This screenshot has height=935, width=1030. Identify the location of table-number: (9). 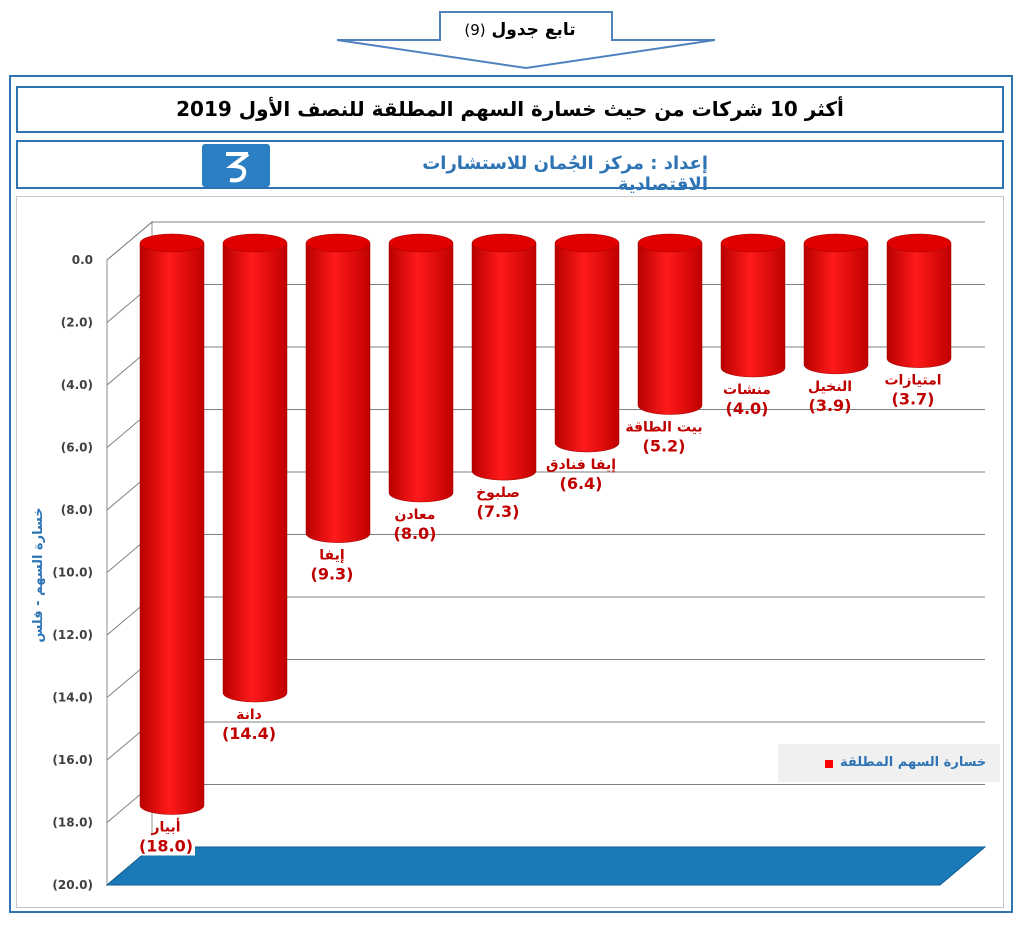
(475, 30).